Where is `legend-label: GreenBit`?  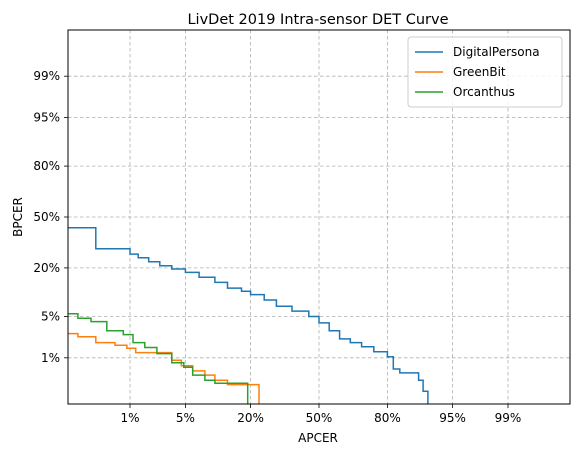 legend-label: GreenBit is located at coordinates (479, 72).